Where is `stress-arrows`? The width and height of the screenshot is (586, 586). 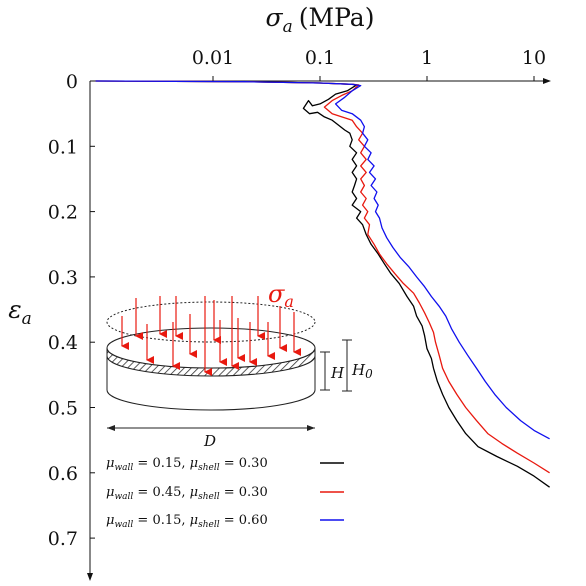 stress-arrows is located at coordinates (211, 336).